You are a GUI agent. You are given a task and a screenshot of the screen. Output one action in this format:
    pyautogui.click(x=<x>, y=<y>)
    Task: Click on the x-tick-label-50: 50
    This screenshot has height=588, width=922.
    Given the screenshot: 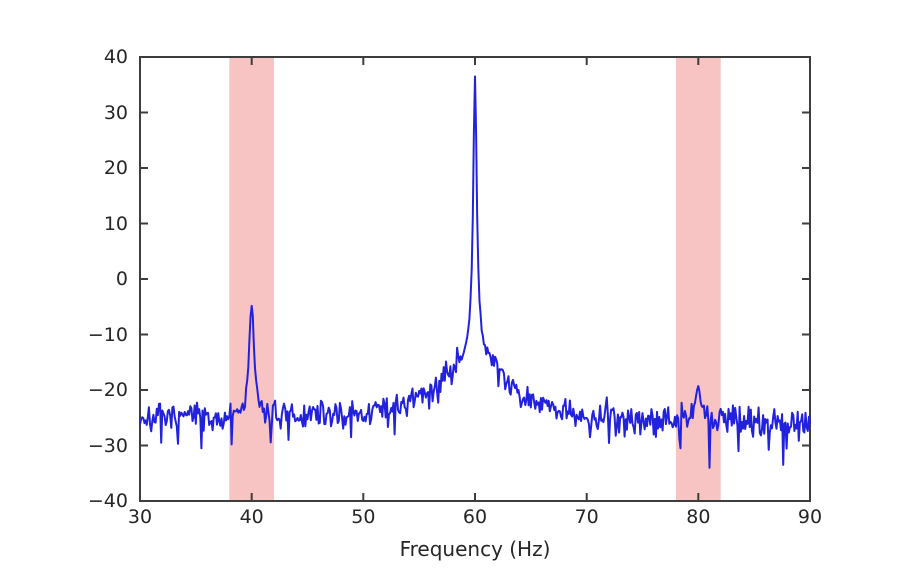 What is the action you would take?
    pyautogui.click(x=363, y=517)
    